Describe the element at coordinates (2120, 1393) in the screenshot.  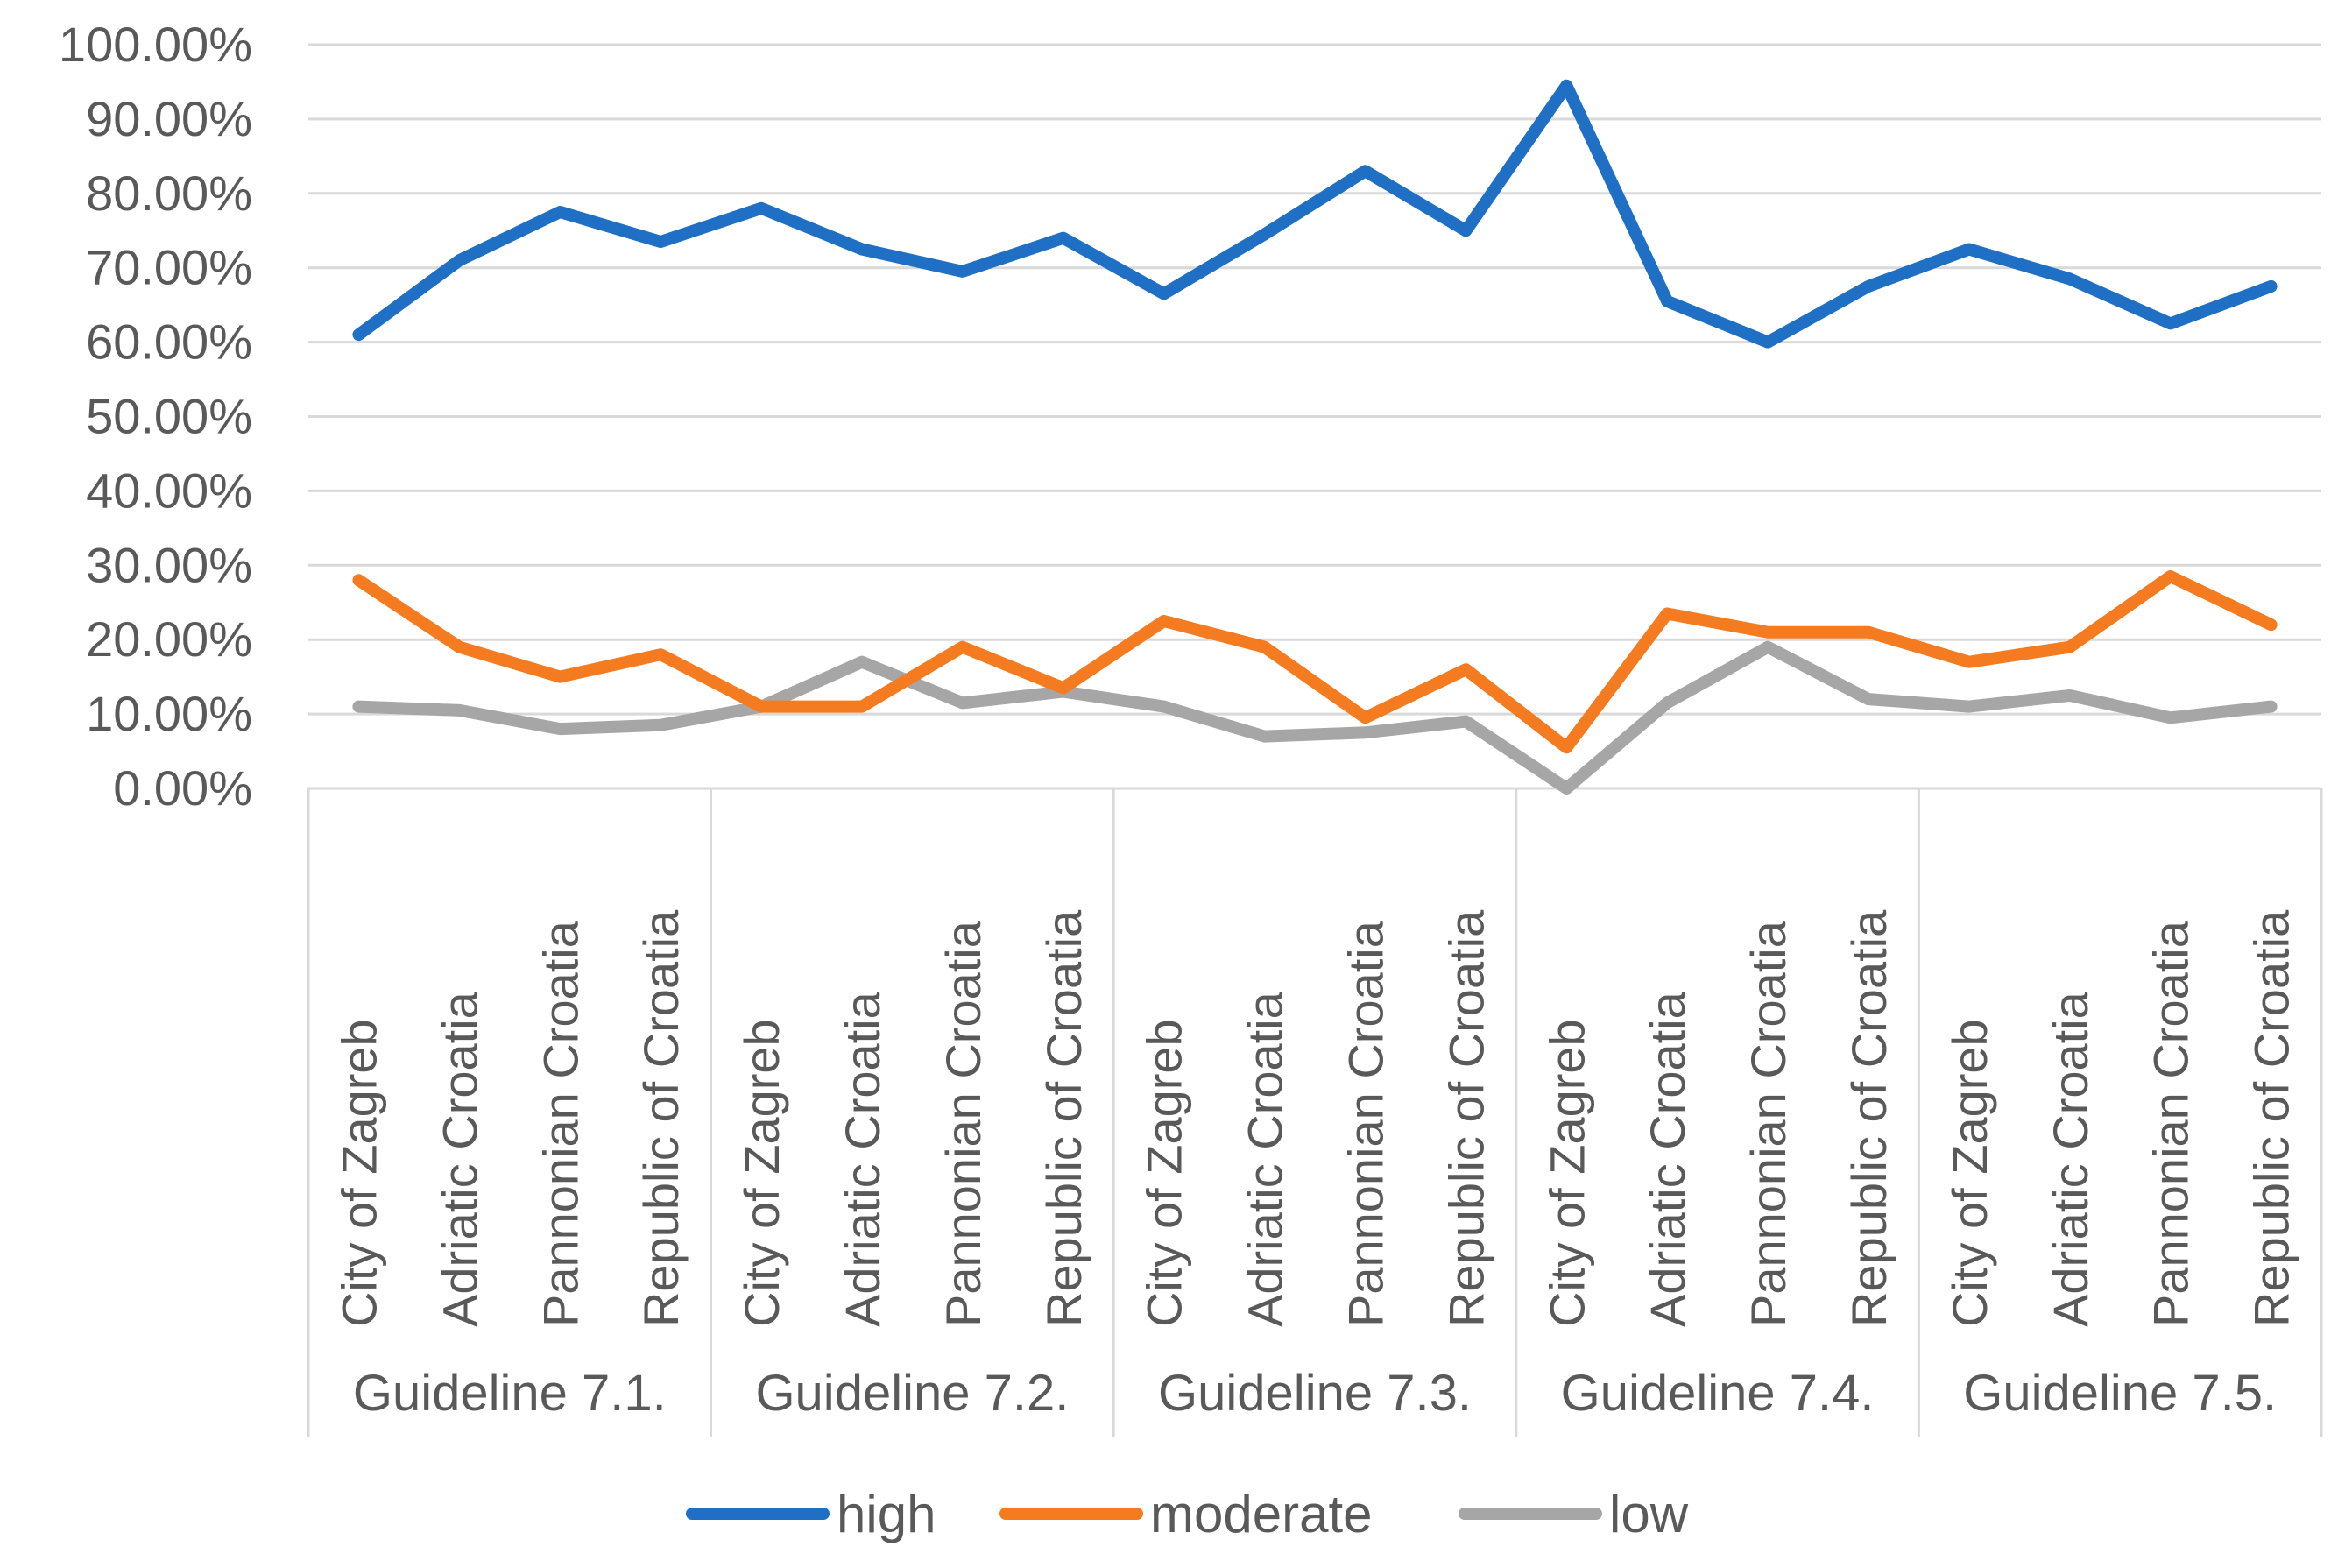
I see `x-group-label: Guideline 7.5.` at that location.